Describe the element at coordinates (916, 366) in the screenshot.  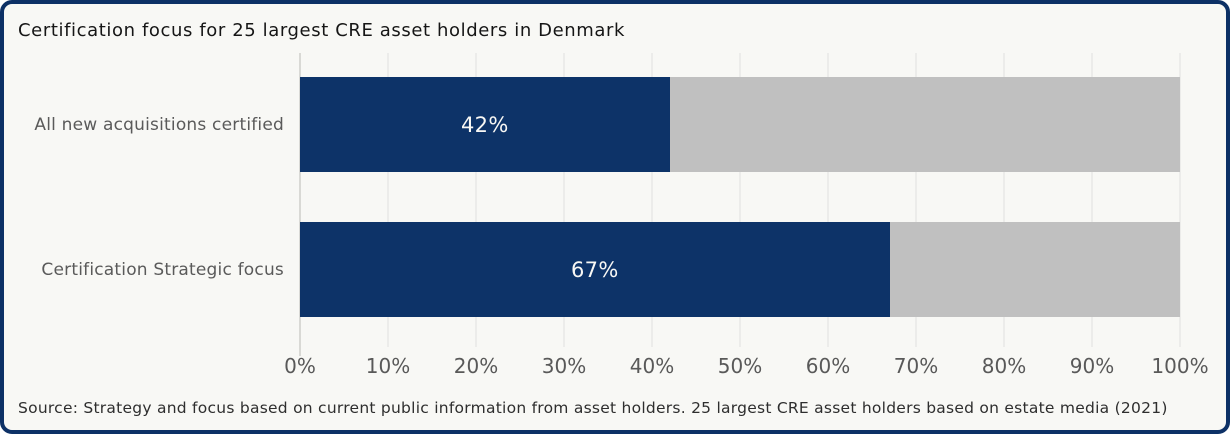
I see `x-tick-label: 70%` at that location.